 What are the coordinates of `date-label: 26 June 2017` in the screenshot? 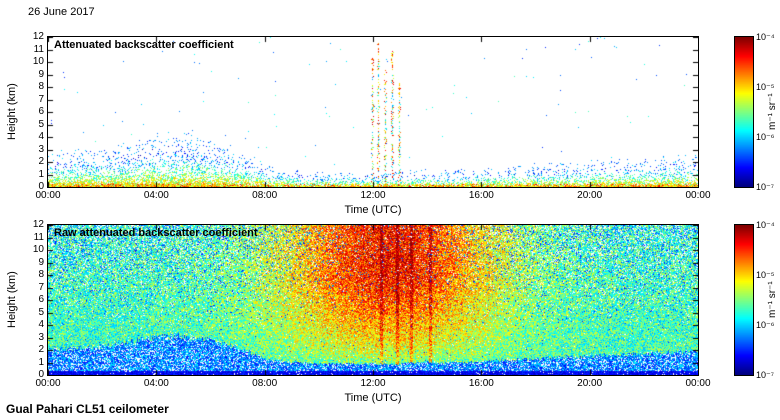 It's located at (61, 12).